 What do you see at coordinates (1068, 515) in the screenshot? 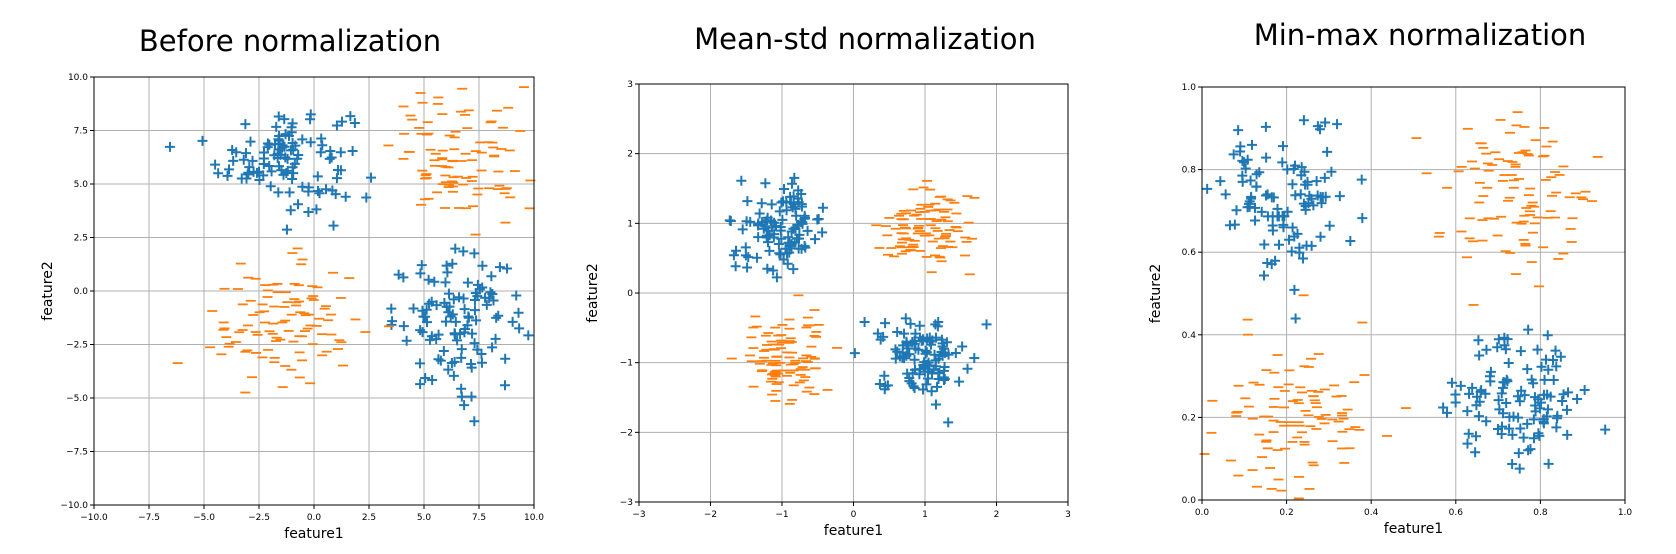
I see `x-tick-label: 3` at bounding box center [1068, 515].